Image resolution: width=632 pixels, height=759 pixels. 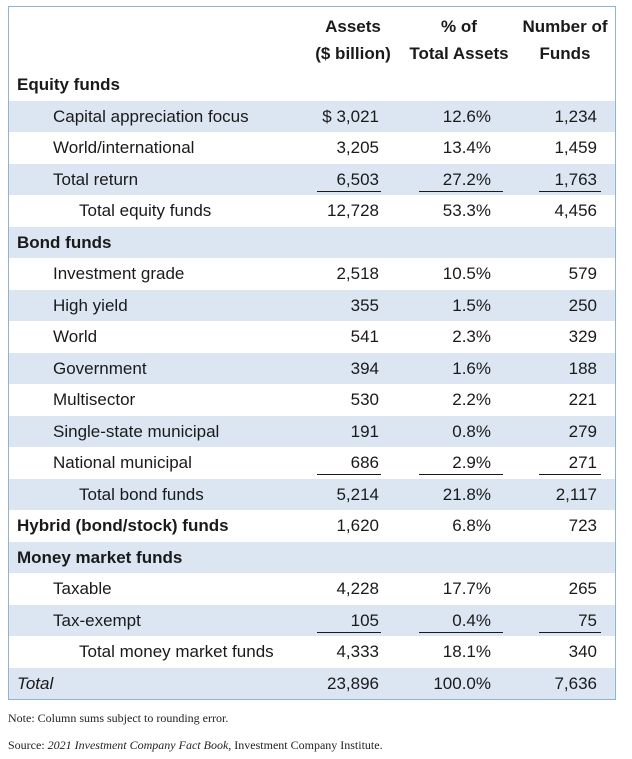 What do you see at coordinates (582, 431) in the screenshot?
I see `funds-count: 279` at bounding box center [582, 431].